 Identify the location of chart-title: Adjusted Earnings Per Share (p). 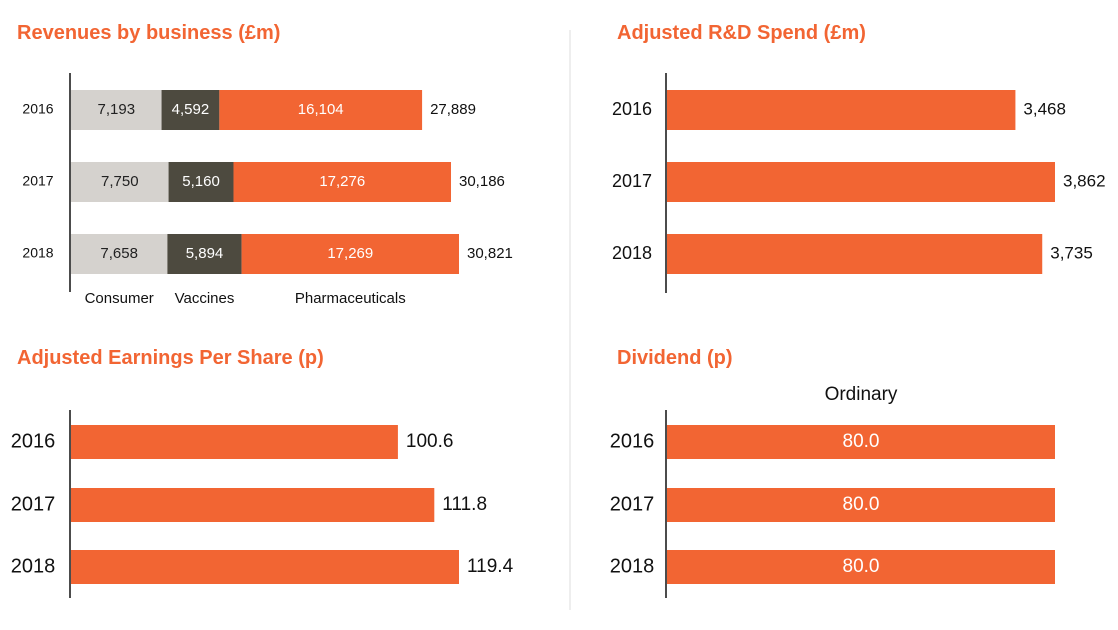
(170, 358).